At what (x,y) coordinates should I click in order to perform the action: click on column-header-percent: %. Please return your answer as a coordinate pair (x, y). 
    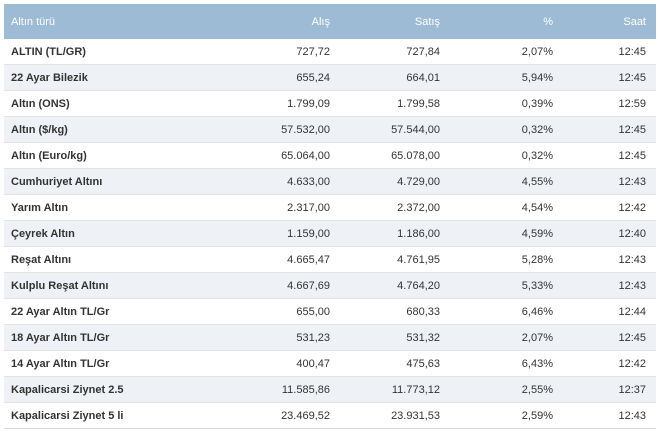
    Looking at the image, I should click on (506, 21).